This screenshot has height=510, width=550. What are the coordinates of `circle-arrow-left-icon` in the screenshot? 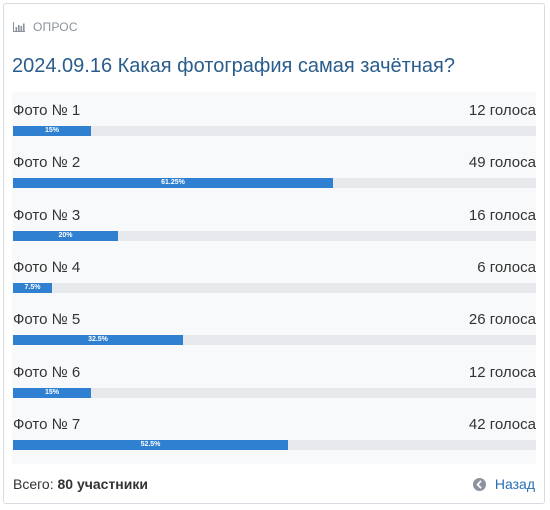 It's located at (479, 484).